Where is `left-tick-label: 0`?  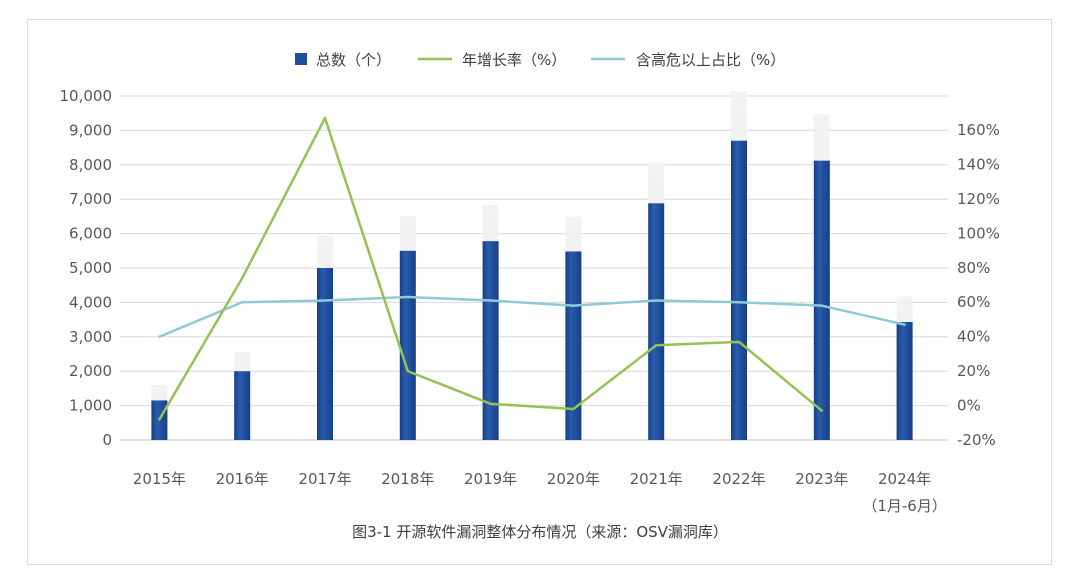
left-tick-label: 0 is located at coordinates (107, 440).